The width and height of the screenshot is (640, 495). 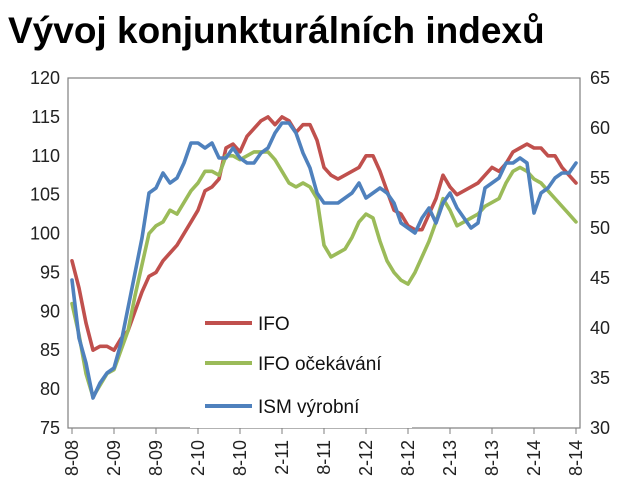 What do you see at coordinates (50, 311) in the screenshot?
I see `y-left-tick-label: 90` at bounding box center [50, 311].